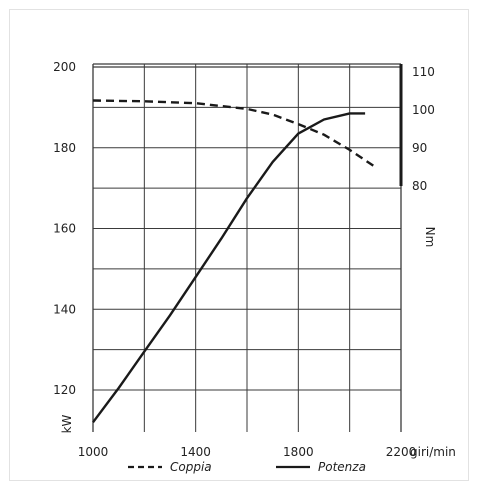 This screenshot has width=477, height=488. I want to click on x-tick-label: 2200, so click(401, 452).